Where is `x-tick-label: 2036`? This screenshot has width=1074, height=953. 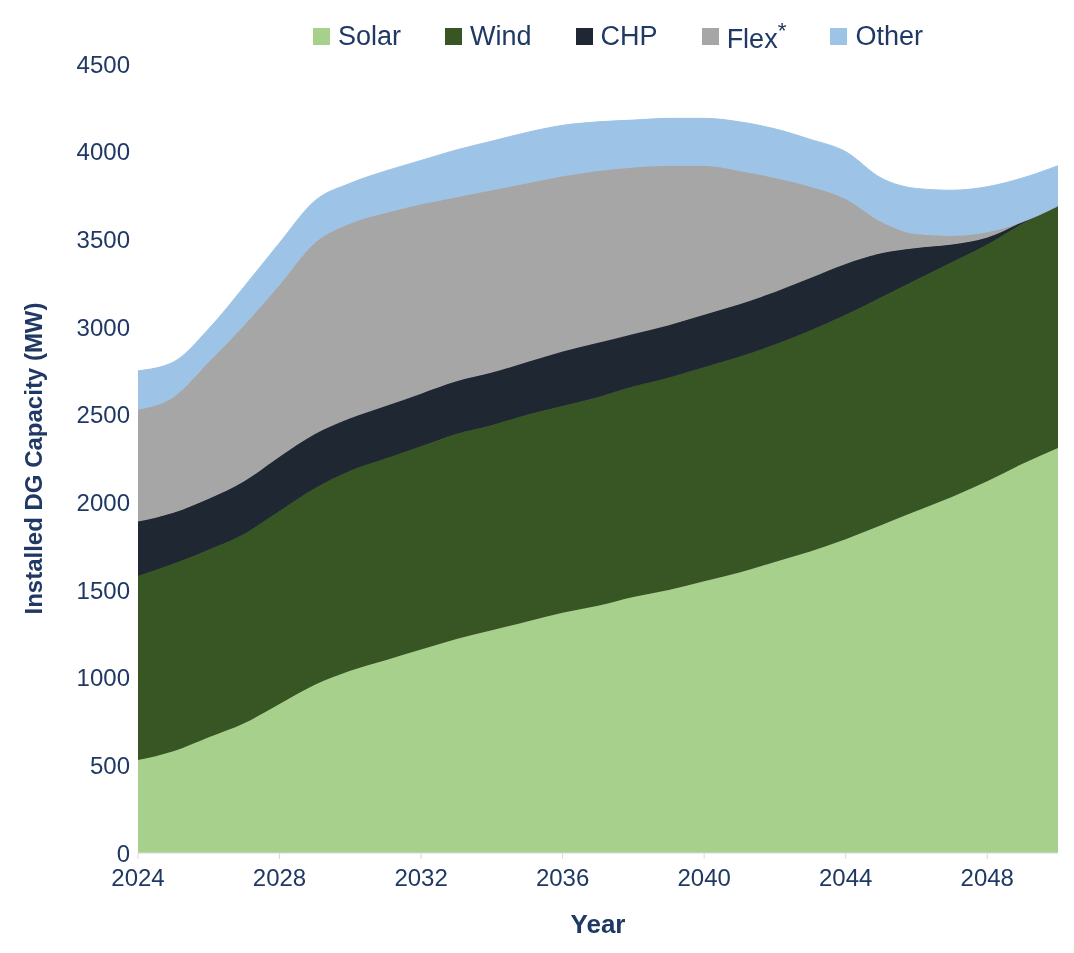 x-tick-label: 2036 is located at coordinates (562, 878).